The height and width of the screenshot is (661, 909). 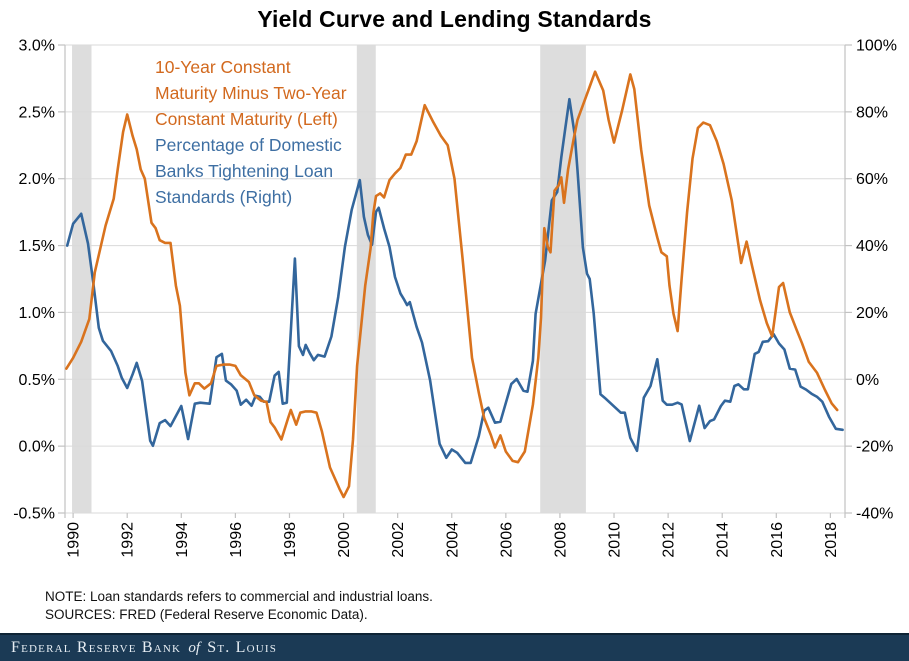 What do you see at coordinates (876, 46) in the screenshot?
I see `right-axis-tick-label: 100%` at bounding box center [876, 46].